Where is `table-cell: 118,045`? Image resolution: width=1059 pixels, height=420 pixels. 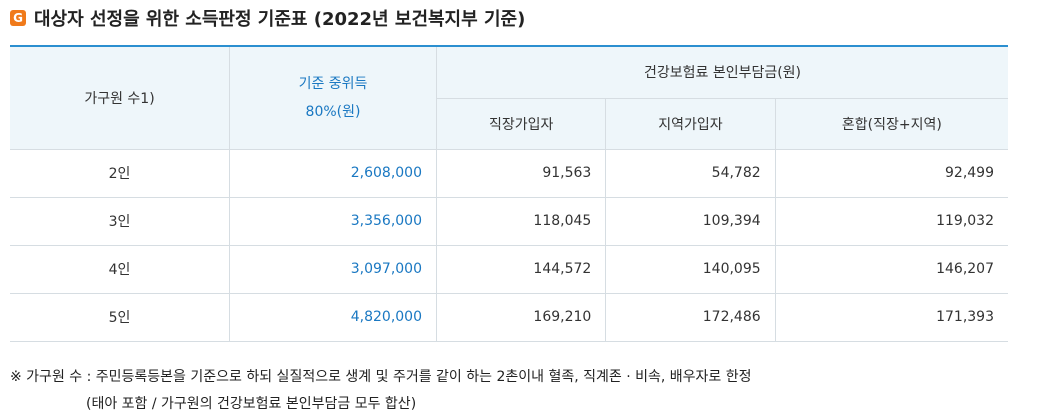
table-cell: 118,045 is located at coordinates (521, 221).